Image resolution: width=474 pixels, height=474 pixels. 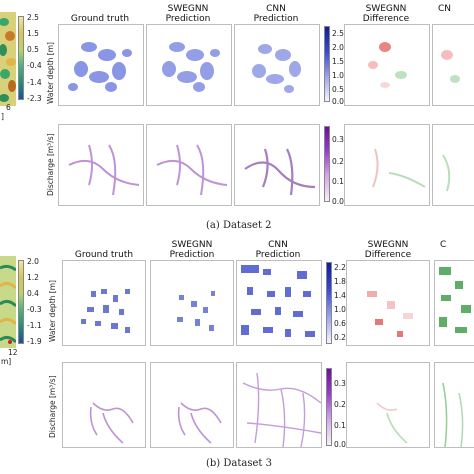 What do you see at coordinates (2, 116) in the screenshot?
I see `dem-axis-label: ]` at bounding box center [2, 116].